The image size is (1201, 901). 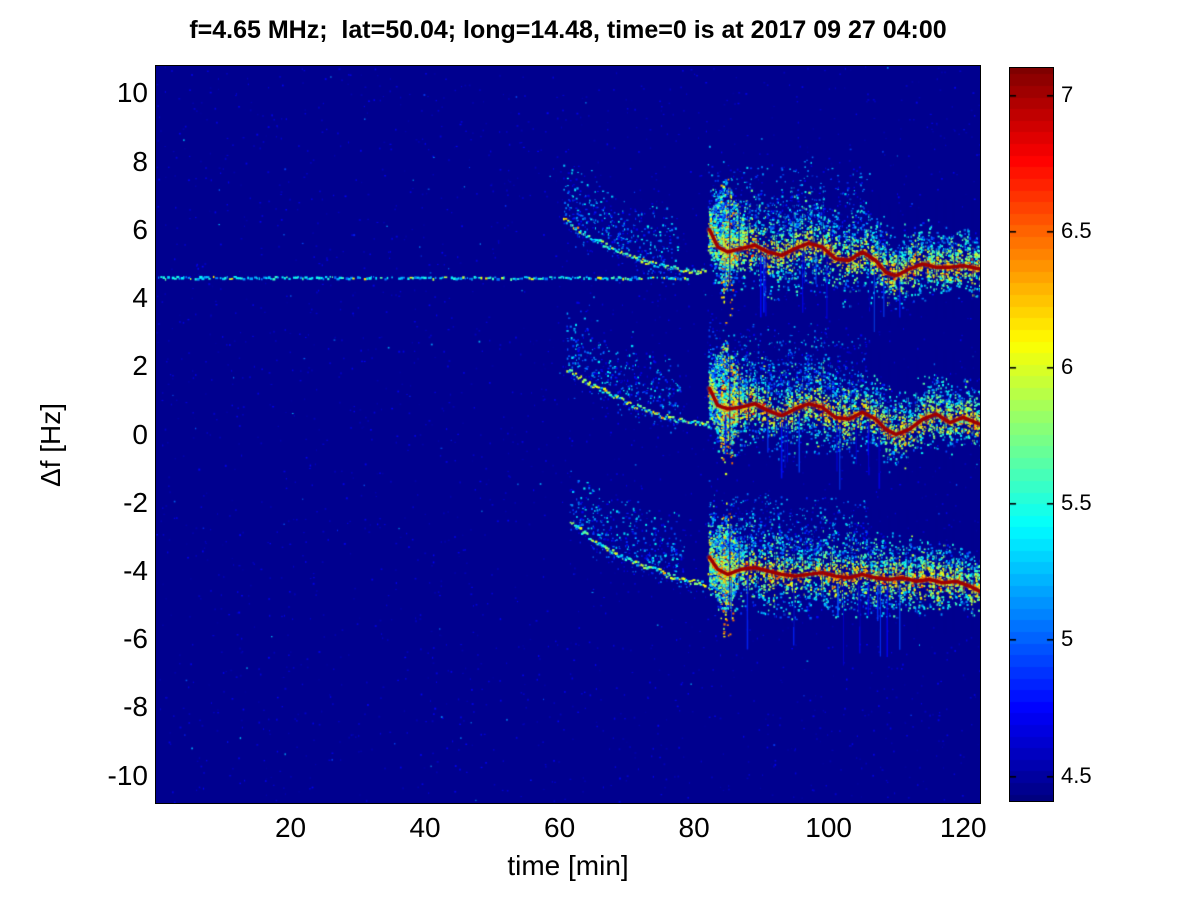 I want to click on x-tick-label: 80, so click(x=694, y=827).